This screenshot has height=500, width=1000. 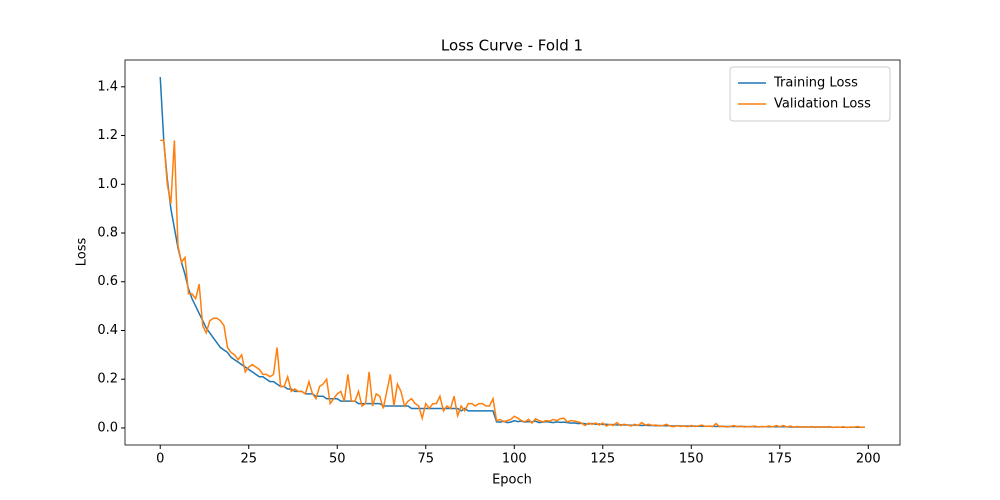 I want to click on chart-title: Loss Curve - Fold 1, so click(x=512, y=46).